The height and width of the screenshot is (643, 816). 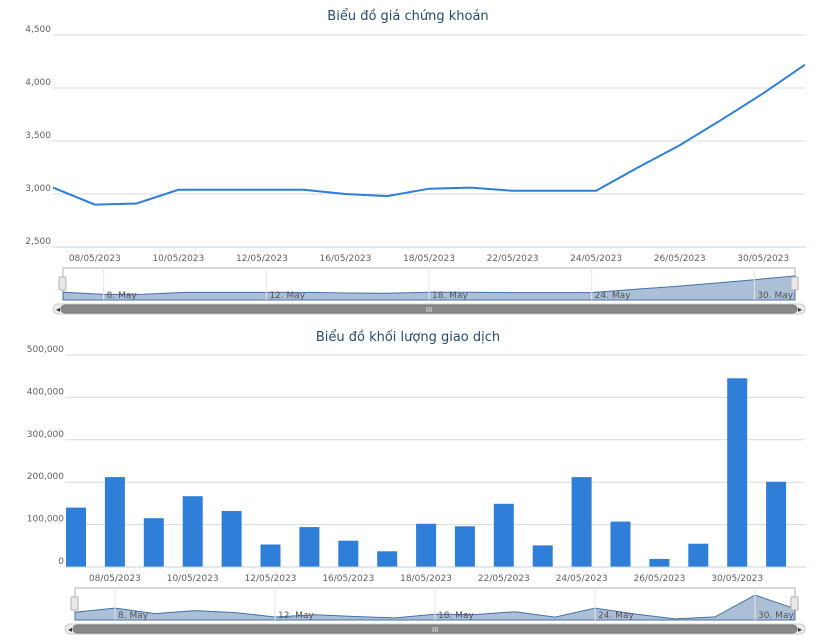 What do you see at coordinates (45, 435) in the screenshot?
I see `volume-y-tick-label: 300,000` at bounding box center [45, 435].